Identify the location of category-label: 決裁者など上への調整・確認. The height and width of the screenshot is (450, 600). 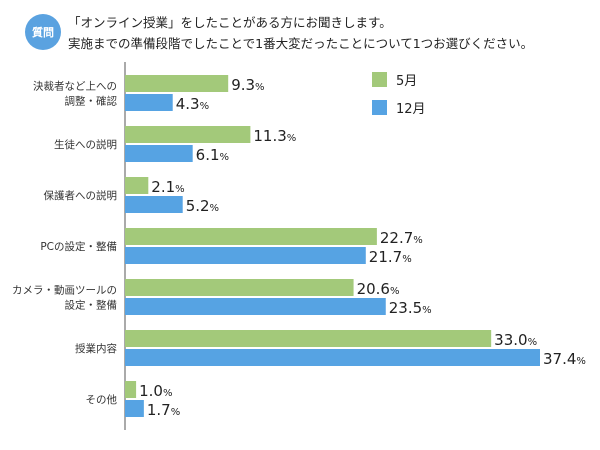
(75, 94).